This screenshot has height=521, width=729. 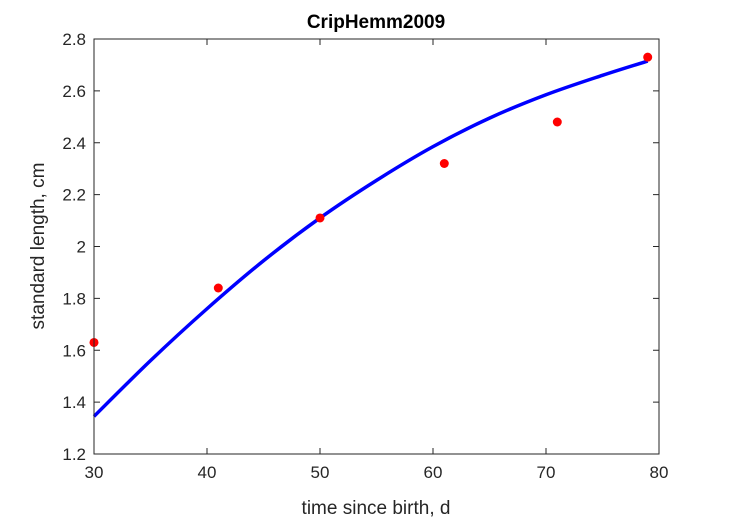 I want to click on y-tick-label: 1.8, so click(x=74, y=298).